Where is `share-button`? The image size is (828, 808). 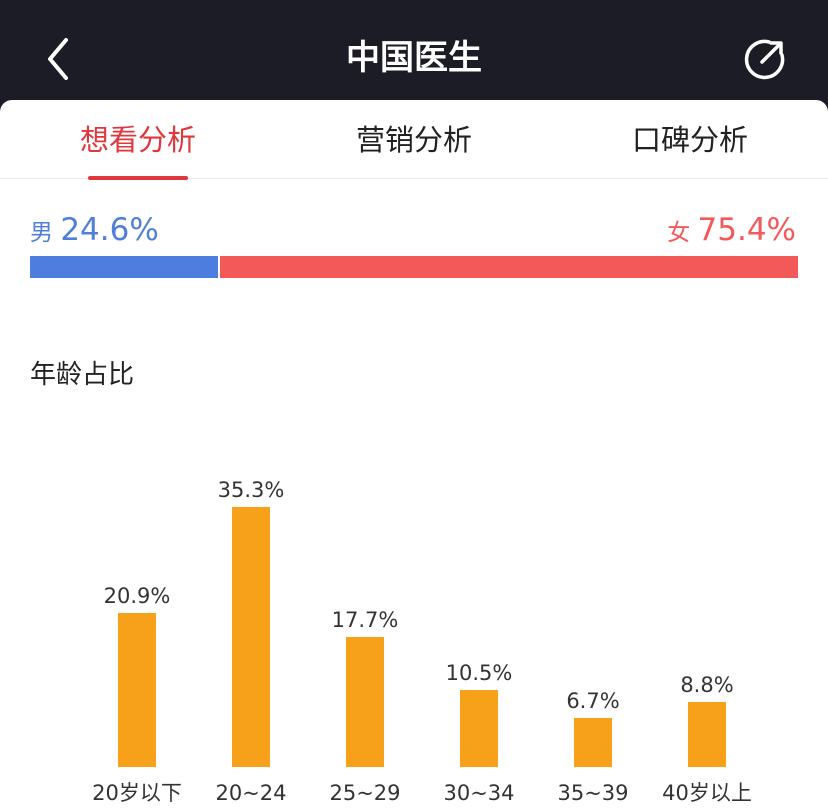
share-button is located at coordinates (765, 59).